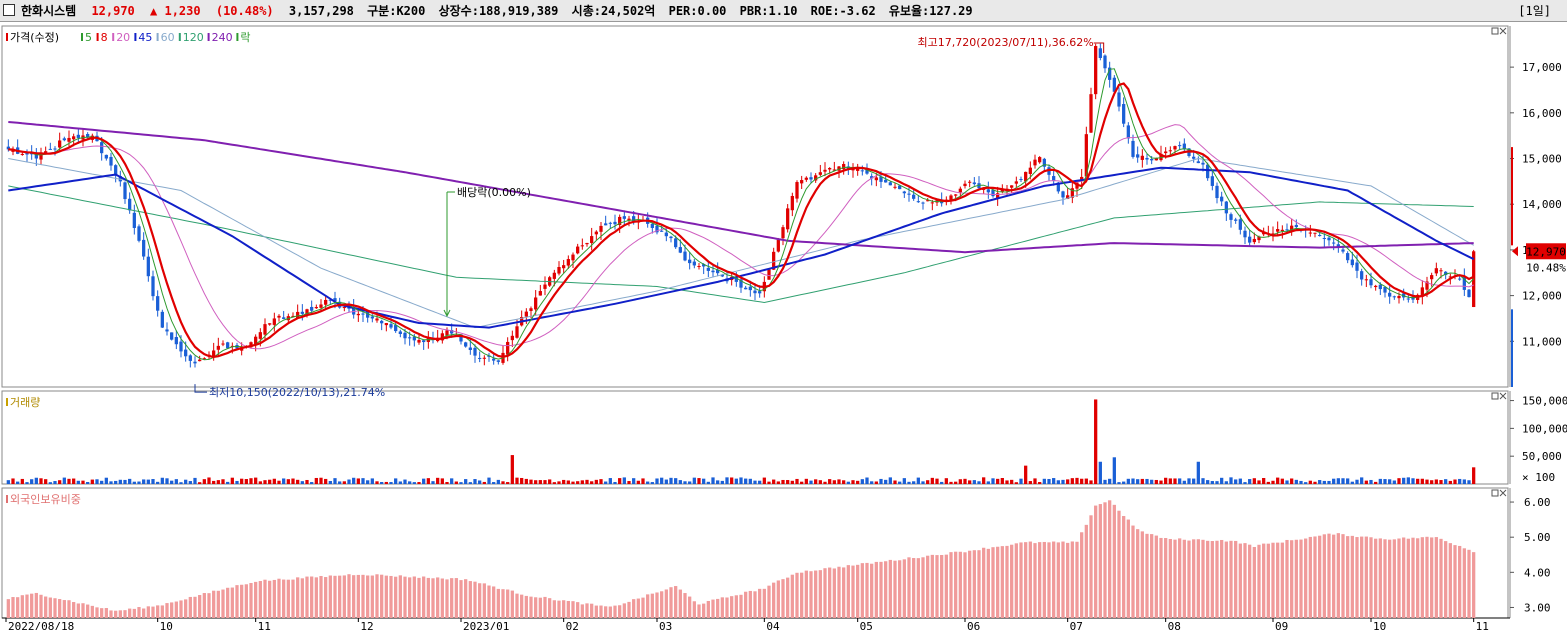 The width and height of the screenshot is (1567, 630). What do you see at coordinates (494, 192) in the screenshot?
I see `dividend-annotation: 배당락(0.00%)` at bounding box center [494, 192].